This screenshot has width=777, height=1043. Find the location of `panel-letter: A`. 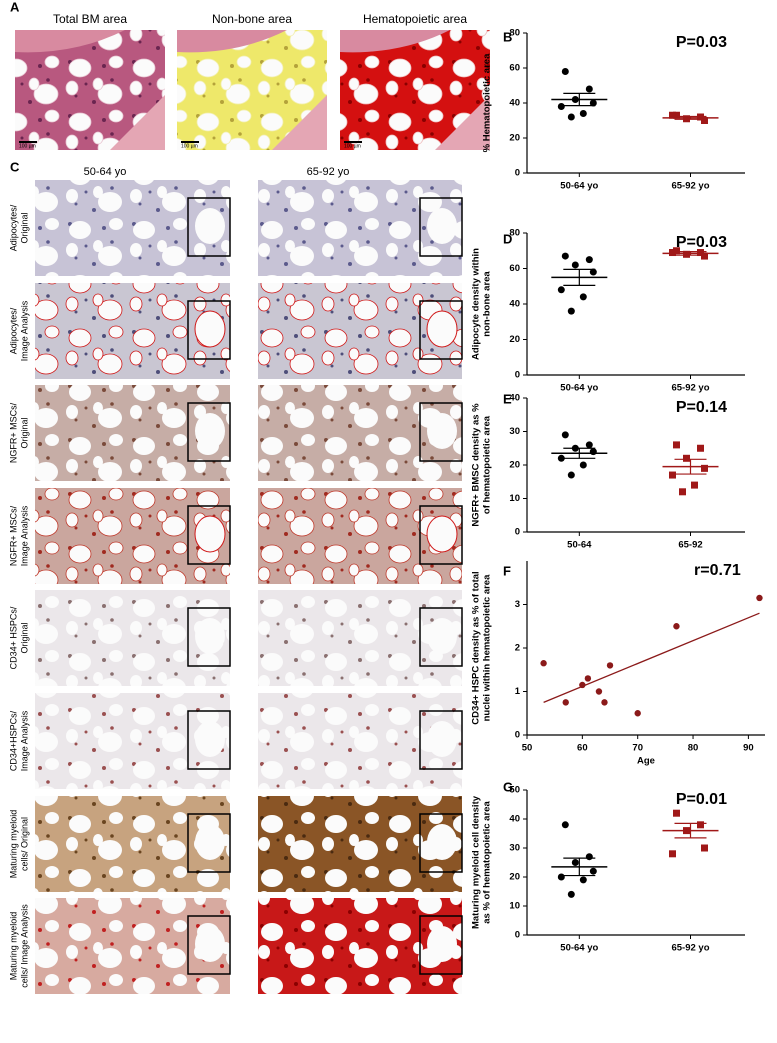

panel-letter: A is located at coordinates (15, 7).